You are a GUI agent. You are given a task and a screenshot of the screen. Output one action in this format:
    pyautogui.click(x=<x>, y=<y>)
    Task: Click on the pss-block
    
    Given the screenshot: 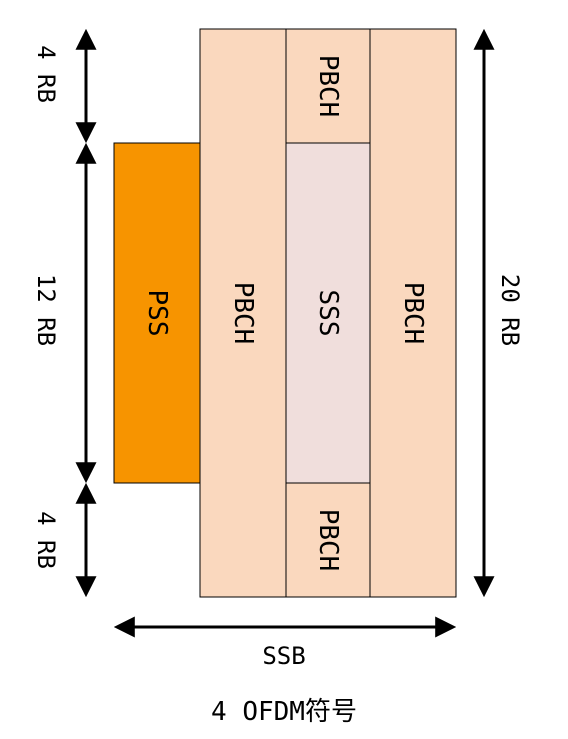 What is the action you would take?
    pyautogui.click(x=157, y=313)
    